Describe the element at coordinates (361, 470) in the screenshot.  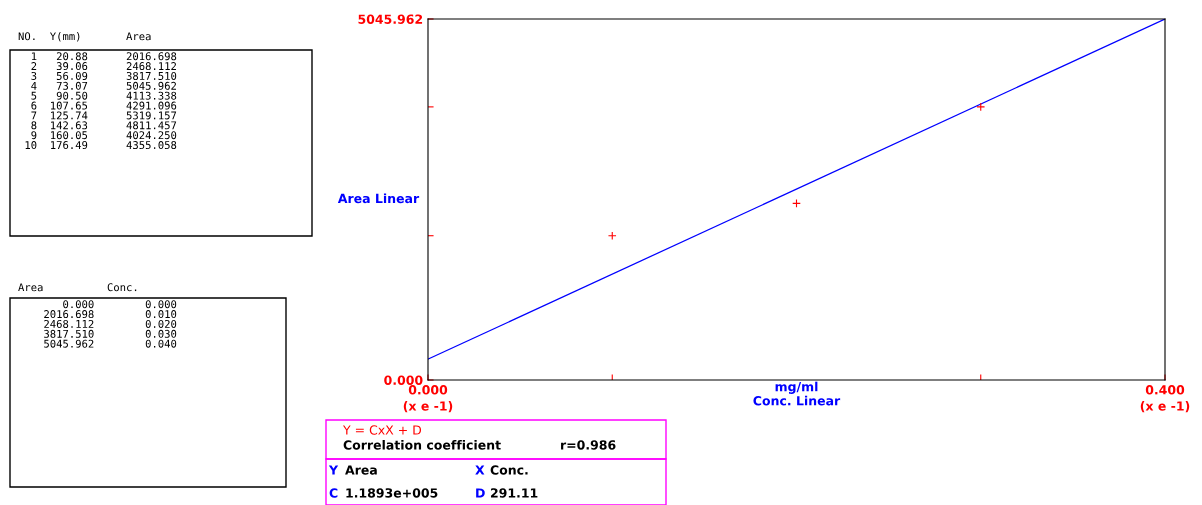
I see `text: Area` at that location.